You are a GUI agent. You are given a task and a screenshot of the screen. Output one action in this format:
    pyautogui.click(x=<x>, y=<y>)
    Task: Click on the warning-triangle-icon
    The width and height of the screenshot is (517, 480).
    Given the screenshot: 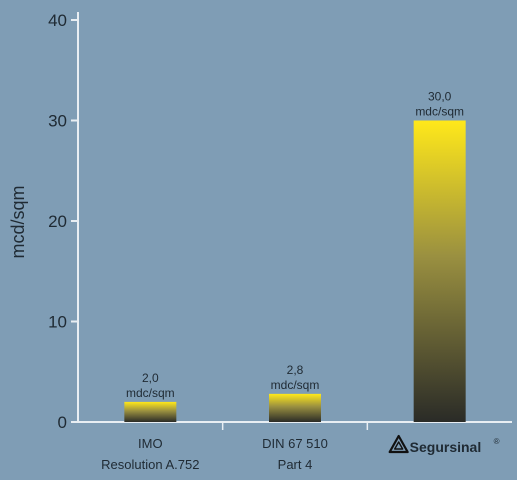 What is the action you would take?
    pyautogui.click(x=398, y=444)
    